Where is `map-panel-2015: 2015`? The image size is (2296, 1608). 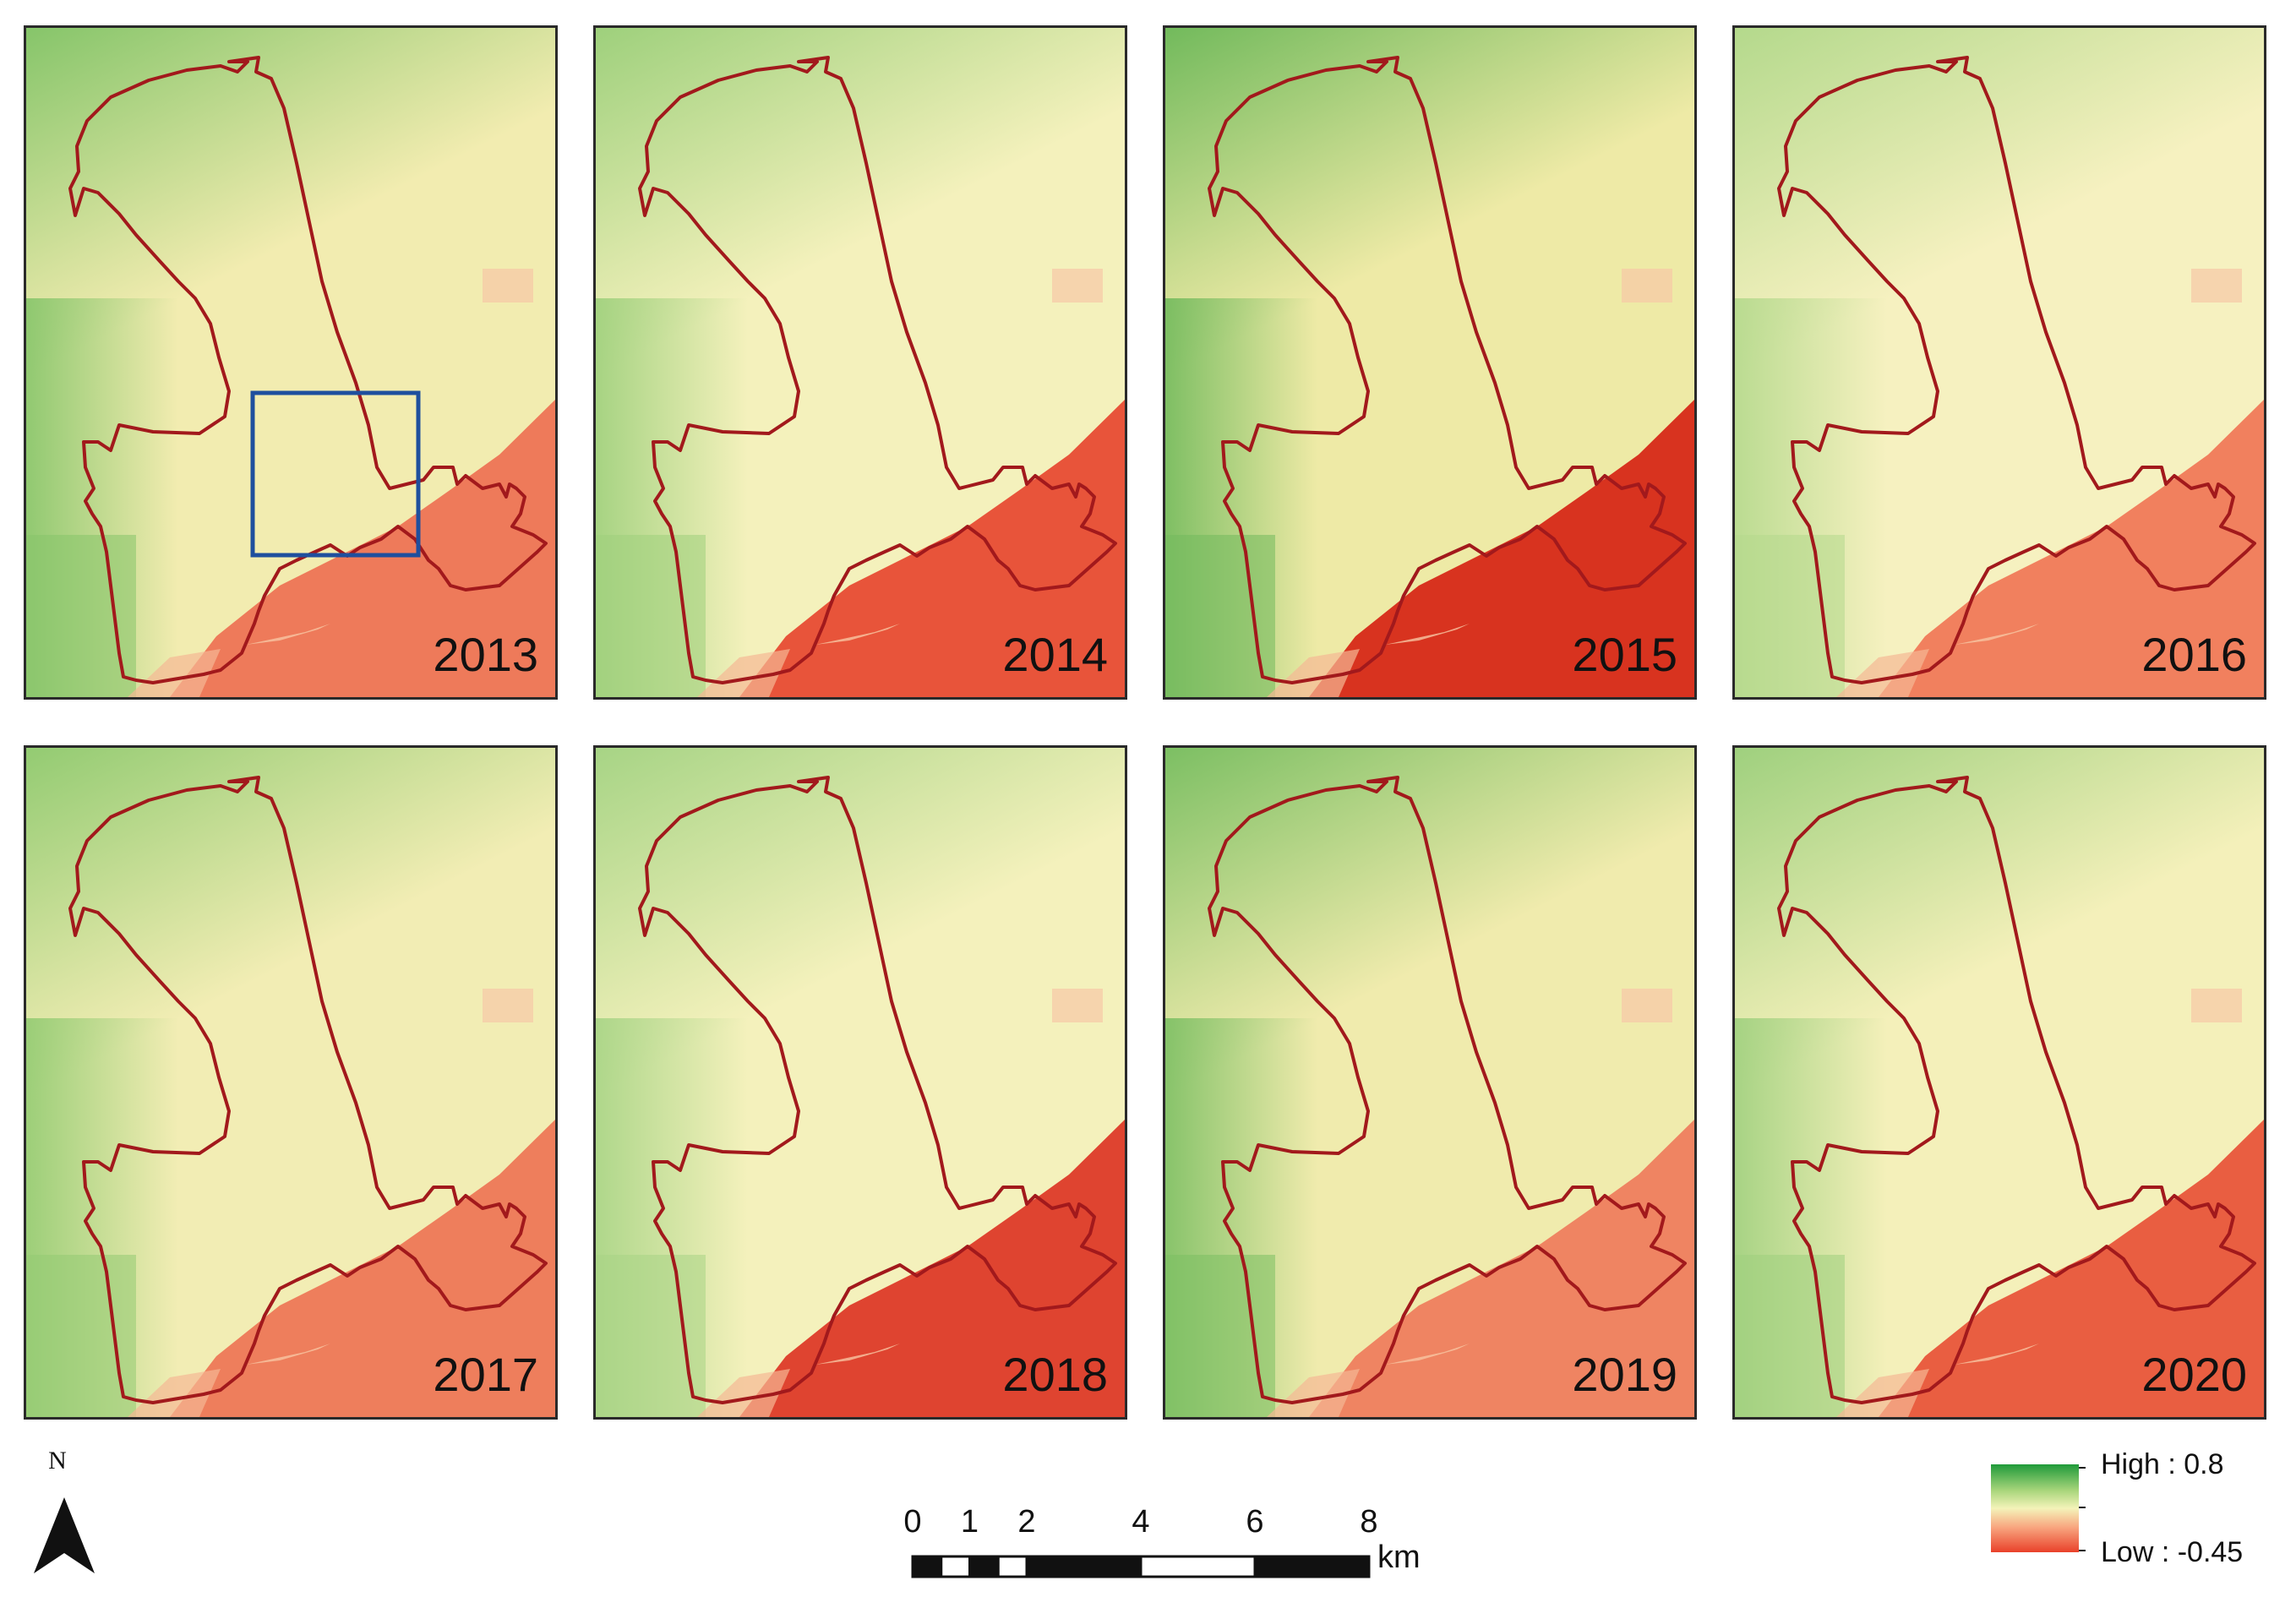 map-panel-2015: 2015 is located at coordinates (1430, 362).